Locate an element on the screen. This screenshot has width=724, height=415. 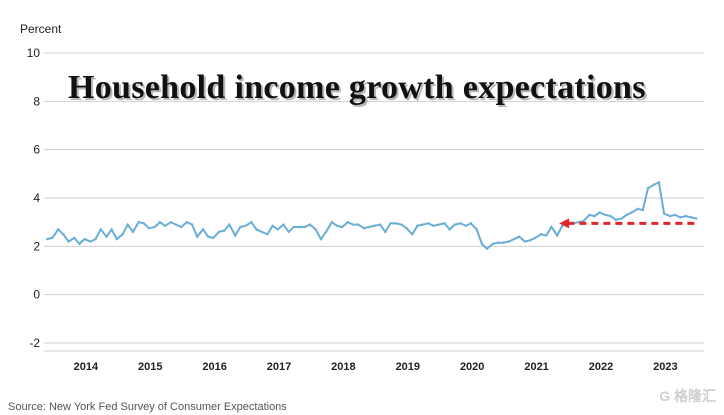
y-tick-2: 6 is located at coordinates (36, 150).